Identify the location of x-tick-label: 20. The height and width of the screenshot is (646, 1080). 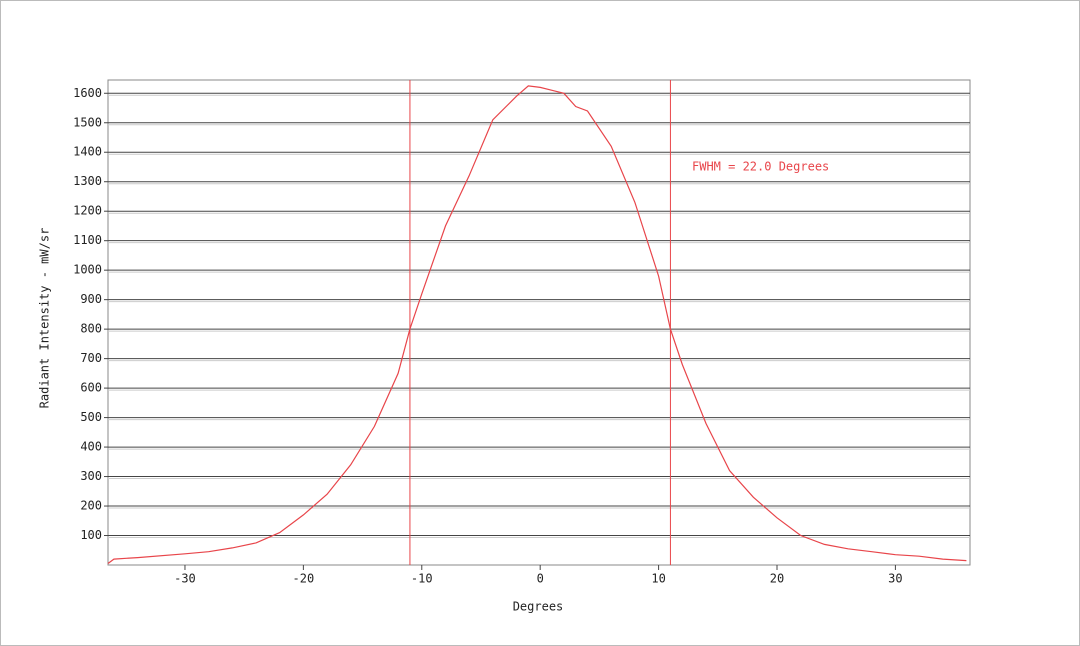
(777, 579).